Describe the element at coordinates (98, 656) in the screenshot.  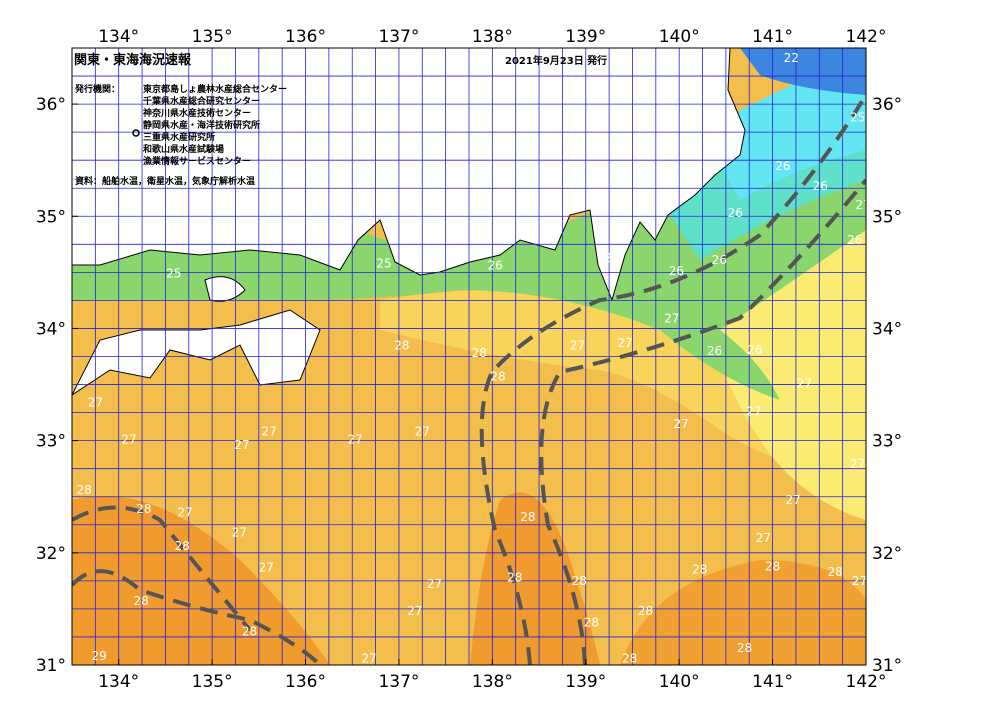
I see `temperature-label: 29` at that location.